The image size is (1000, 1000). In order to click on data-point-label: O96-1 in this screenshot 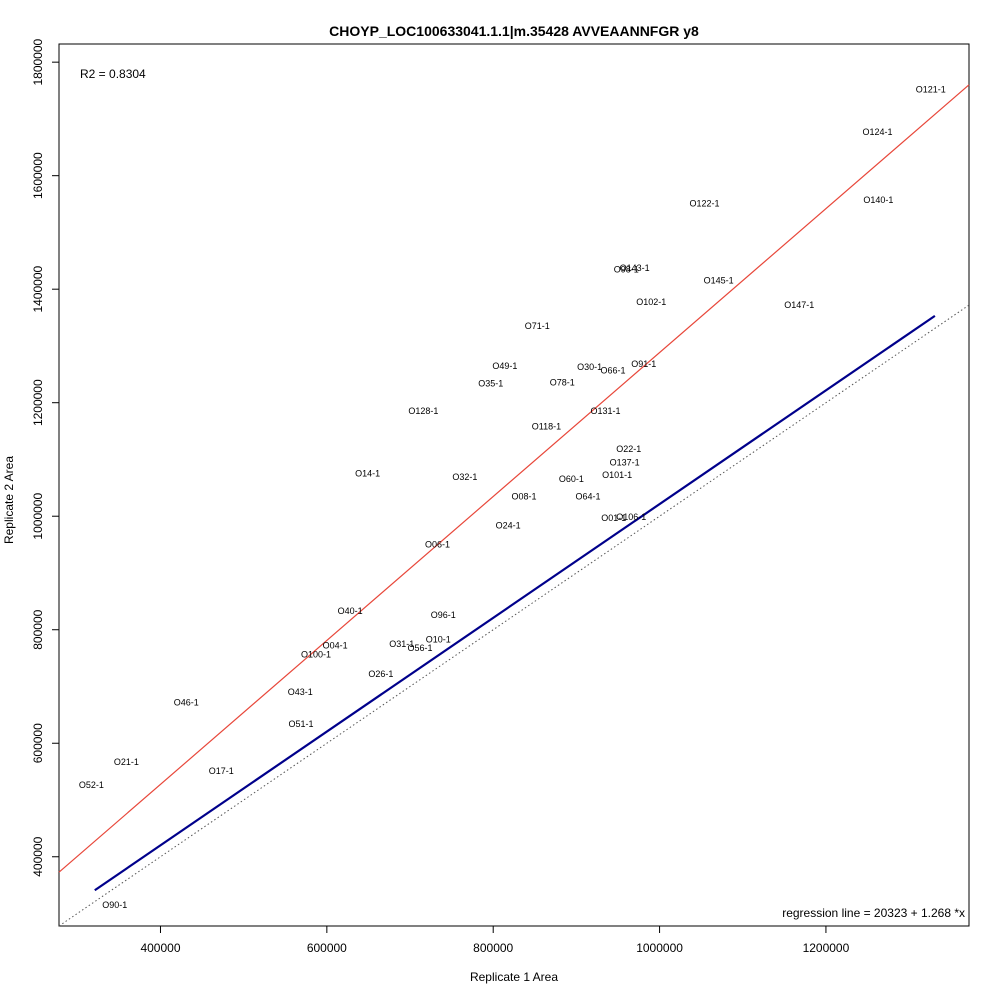, I will do `click(443, 615)`.